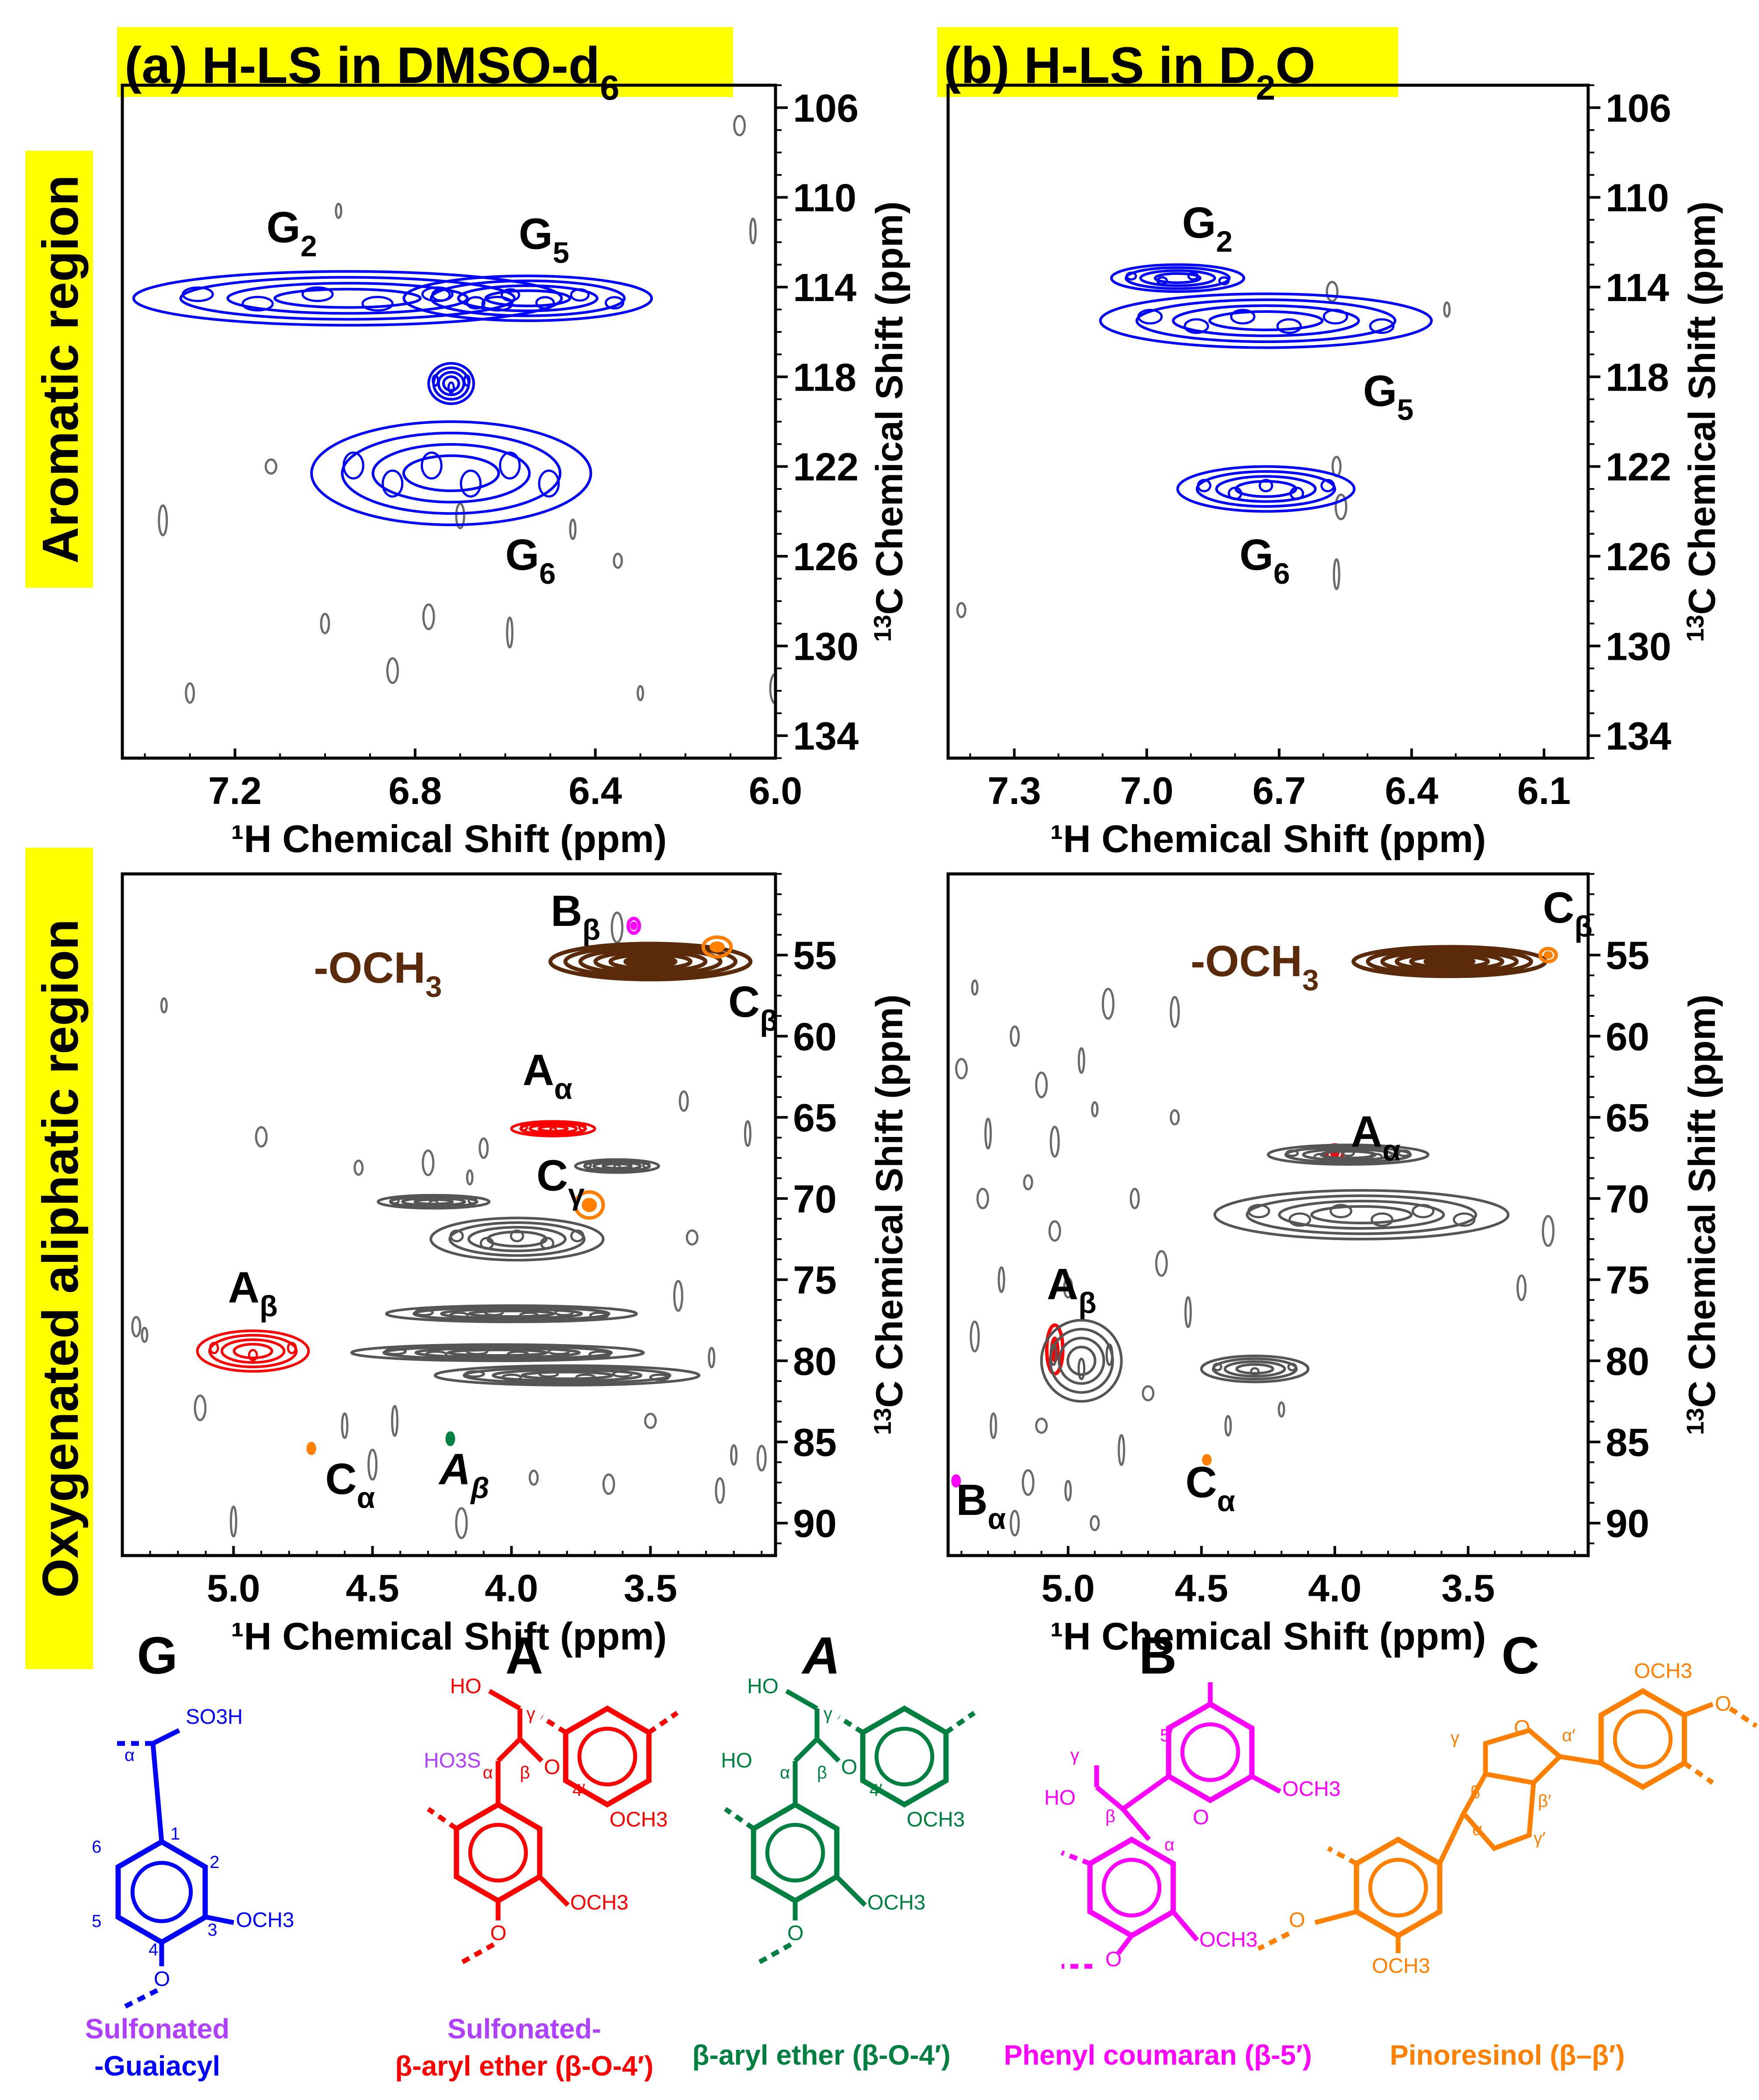 This screenshot has height=2100, width=1759. Describe the element at coordinates (451, 474) in the screenshot. I see `cross-peak-G6` at that location.